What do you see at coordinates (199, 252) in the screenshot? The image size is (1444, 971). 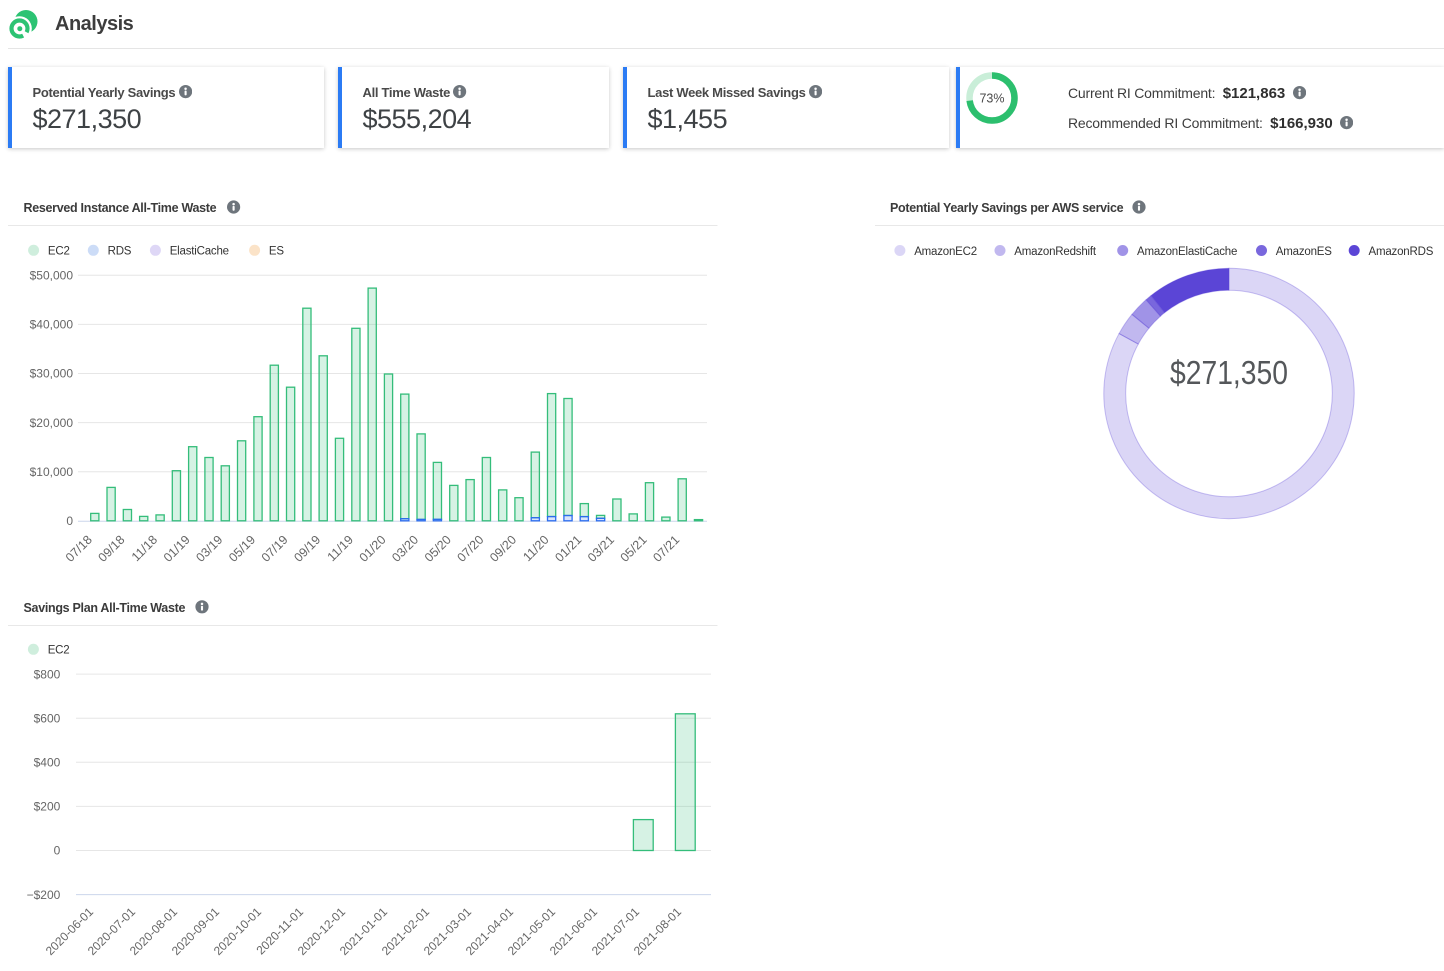 I see `svg-text: ElastiCache` at bounding box center [199, 252].